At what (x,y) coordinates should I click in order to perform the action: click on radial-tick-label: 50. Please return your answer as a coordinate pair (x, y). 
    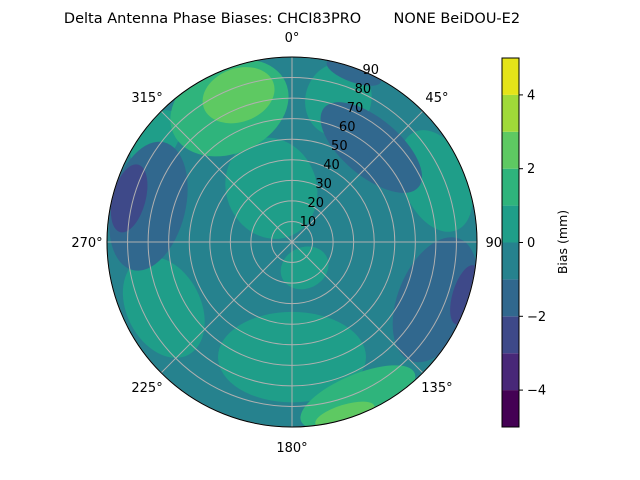
    Looking at the image, I should click on (339, 146).